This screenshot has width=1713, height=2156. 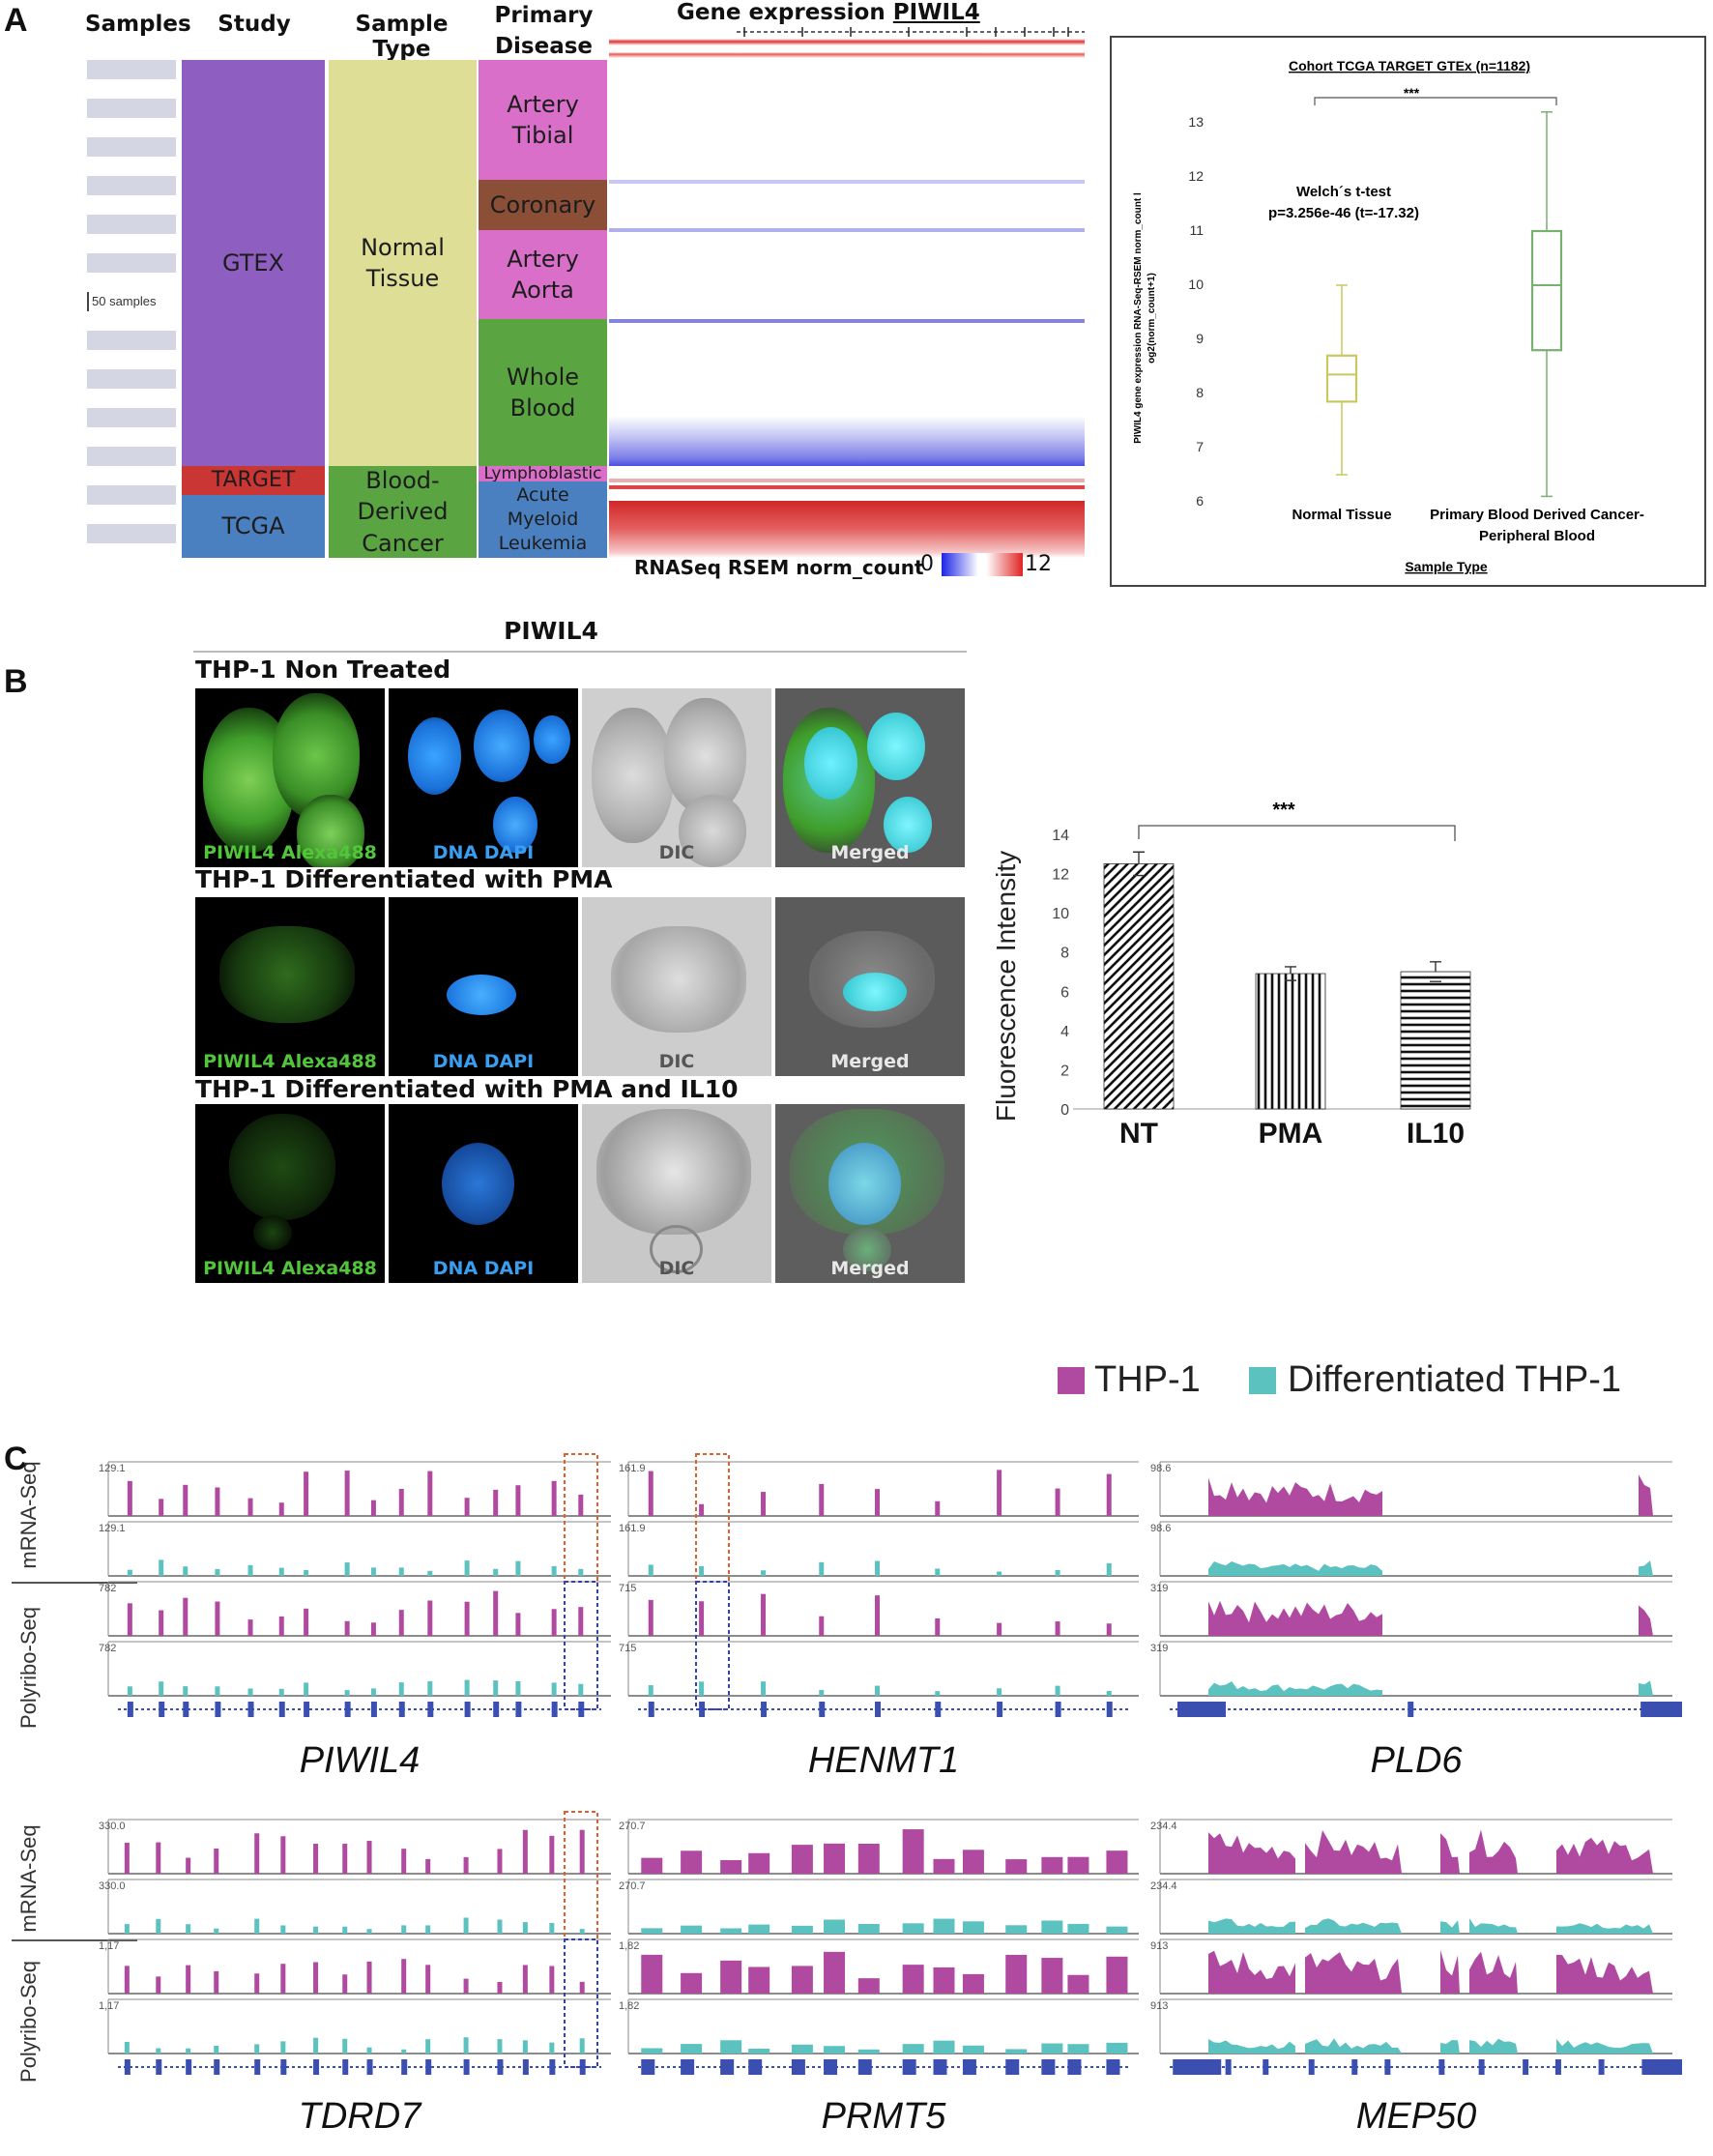 I want to click on image-nt-dapi: DNA DAPI, so click(x=483, y=777).